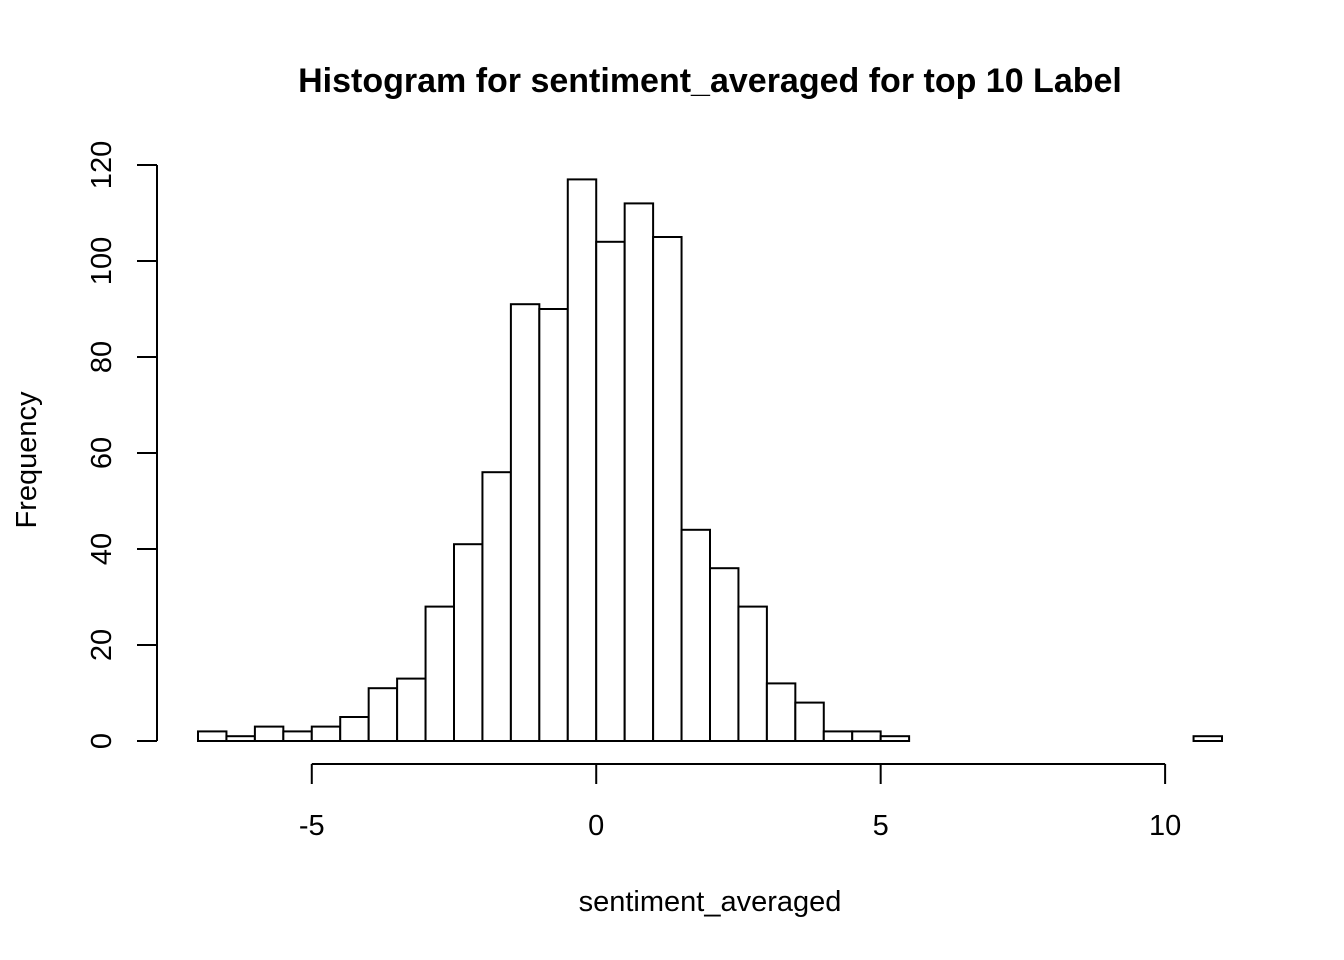 The height and width of the screenshot is (960, 1344). I want to click on x-tick-label: 10, so click(1165, 826).